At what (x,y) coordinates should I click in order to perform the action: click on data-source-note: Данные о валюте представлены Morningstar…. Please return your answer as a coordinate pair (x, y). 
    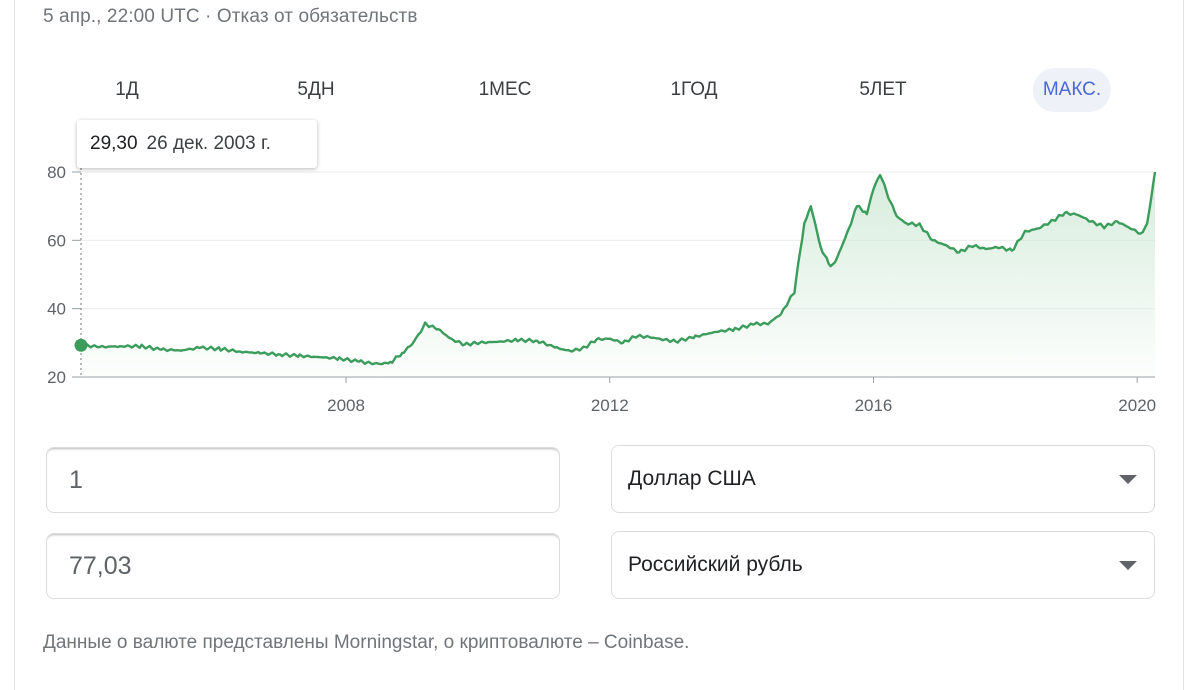
    Looking at the image, I should click on (366, 642).